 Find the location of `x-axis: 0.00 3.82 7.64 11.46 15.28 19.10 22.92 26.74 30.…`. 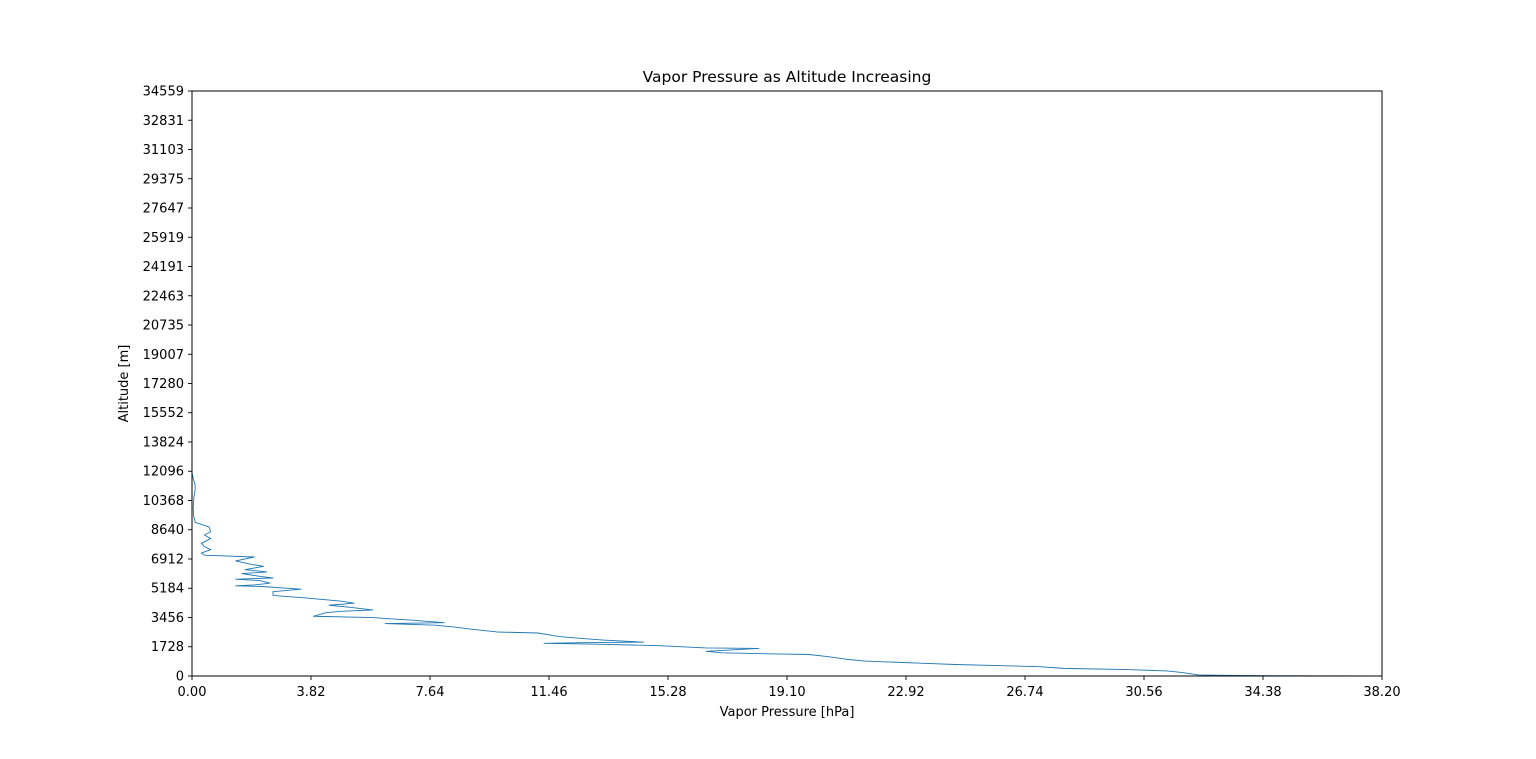

x-axis: 0.00 3.82 7.64 11.46 15.28 19.10 22.92 26.74 30.… is located at coordinates (789, 688).